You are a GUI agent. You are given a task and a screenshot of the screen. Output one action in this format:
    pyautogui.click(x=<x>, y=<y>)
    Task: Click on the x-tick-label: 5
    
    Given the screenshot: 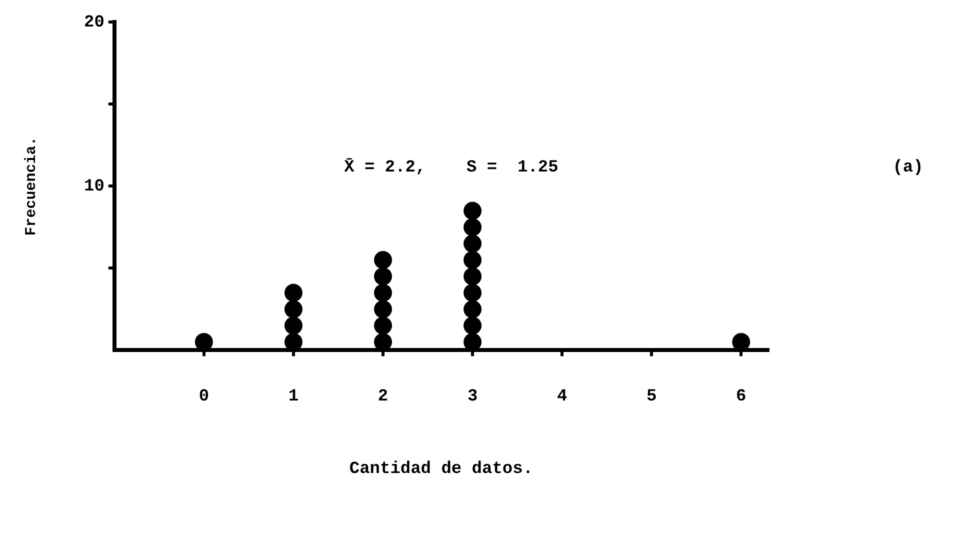 What is the action you would take?
    pyautogui.click(x=651, y=397)
    